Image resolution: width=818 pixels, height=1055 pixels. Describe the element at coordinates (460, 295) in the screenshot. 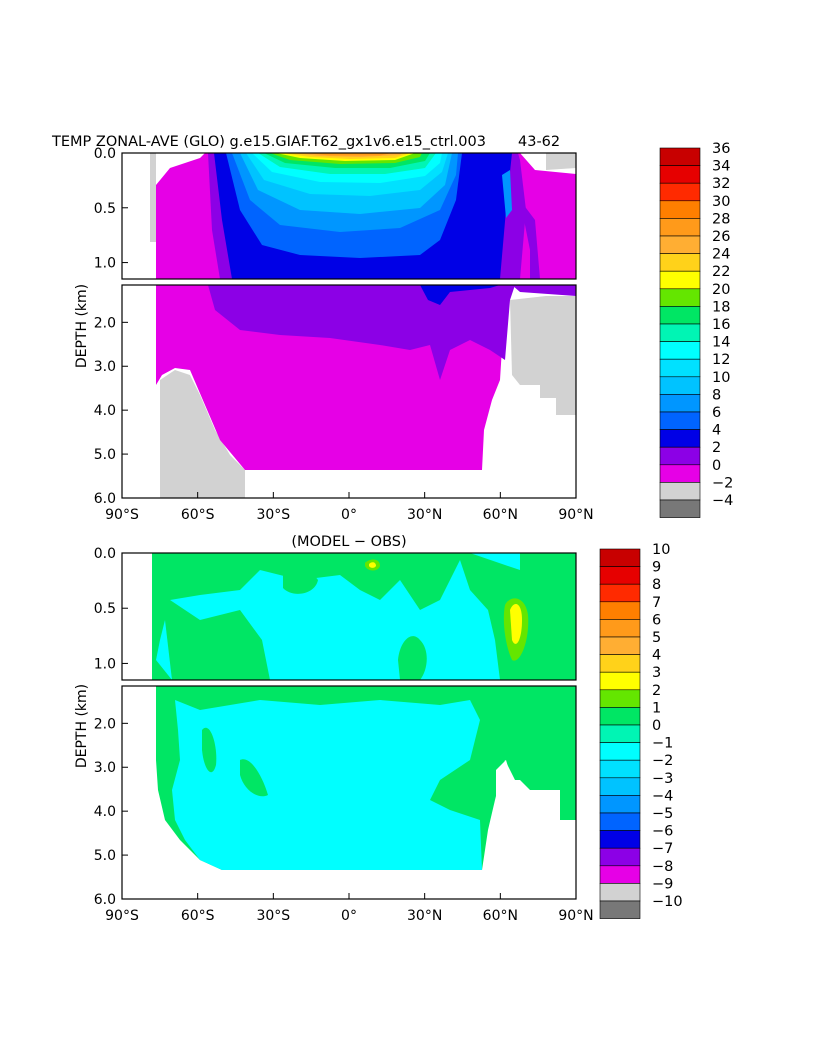

I see `contour-fill-6-deep` at that location.